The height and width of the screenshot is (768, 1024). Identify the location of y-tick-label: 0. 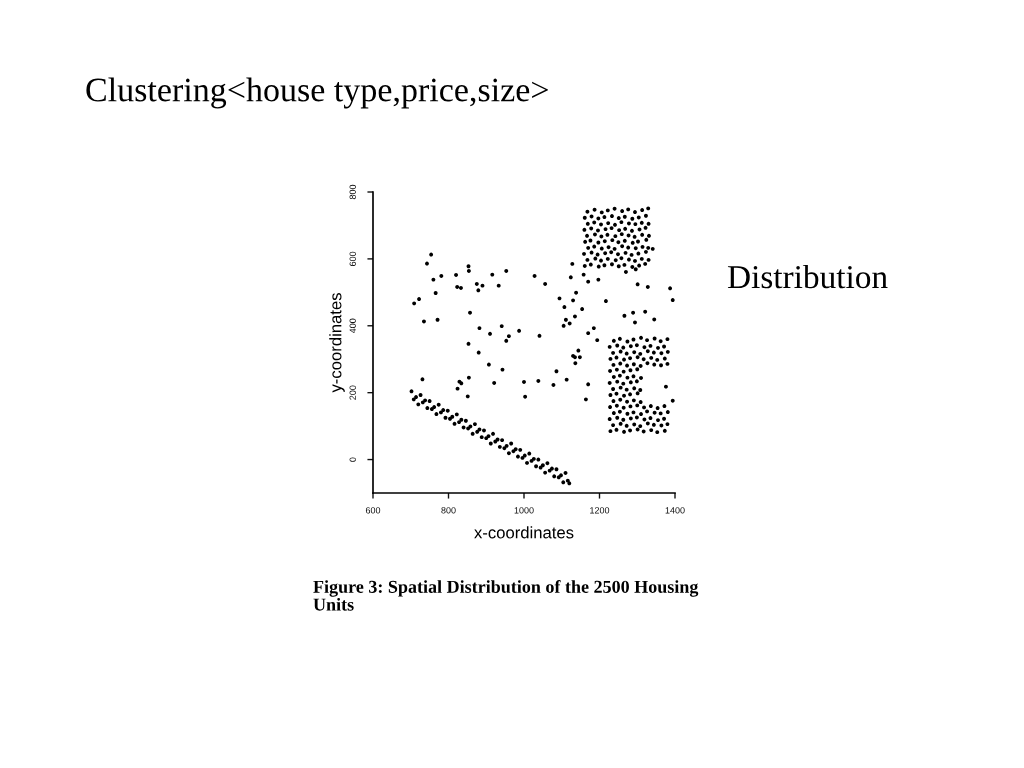
(352, 459).